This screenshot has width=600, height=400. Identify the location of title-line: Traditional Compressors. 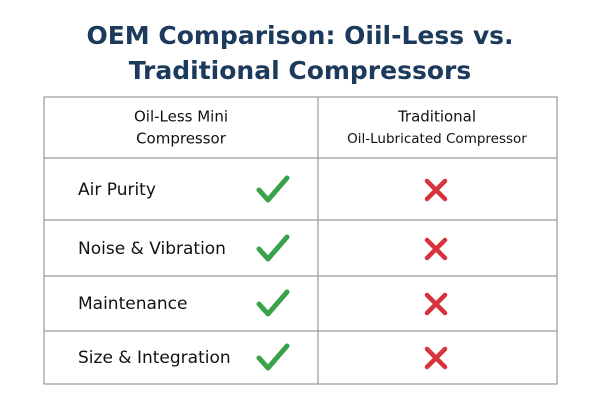
(300, 70).